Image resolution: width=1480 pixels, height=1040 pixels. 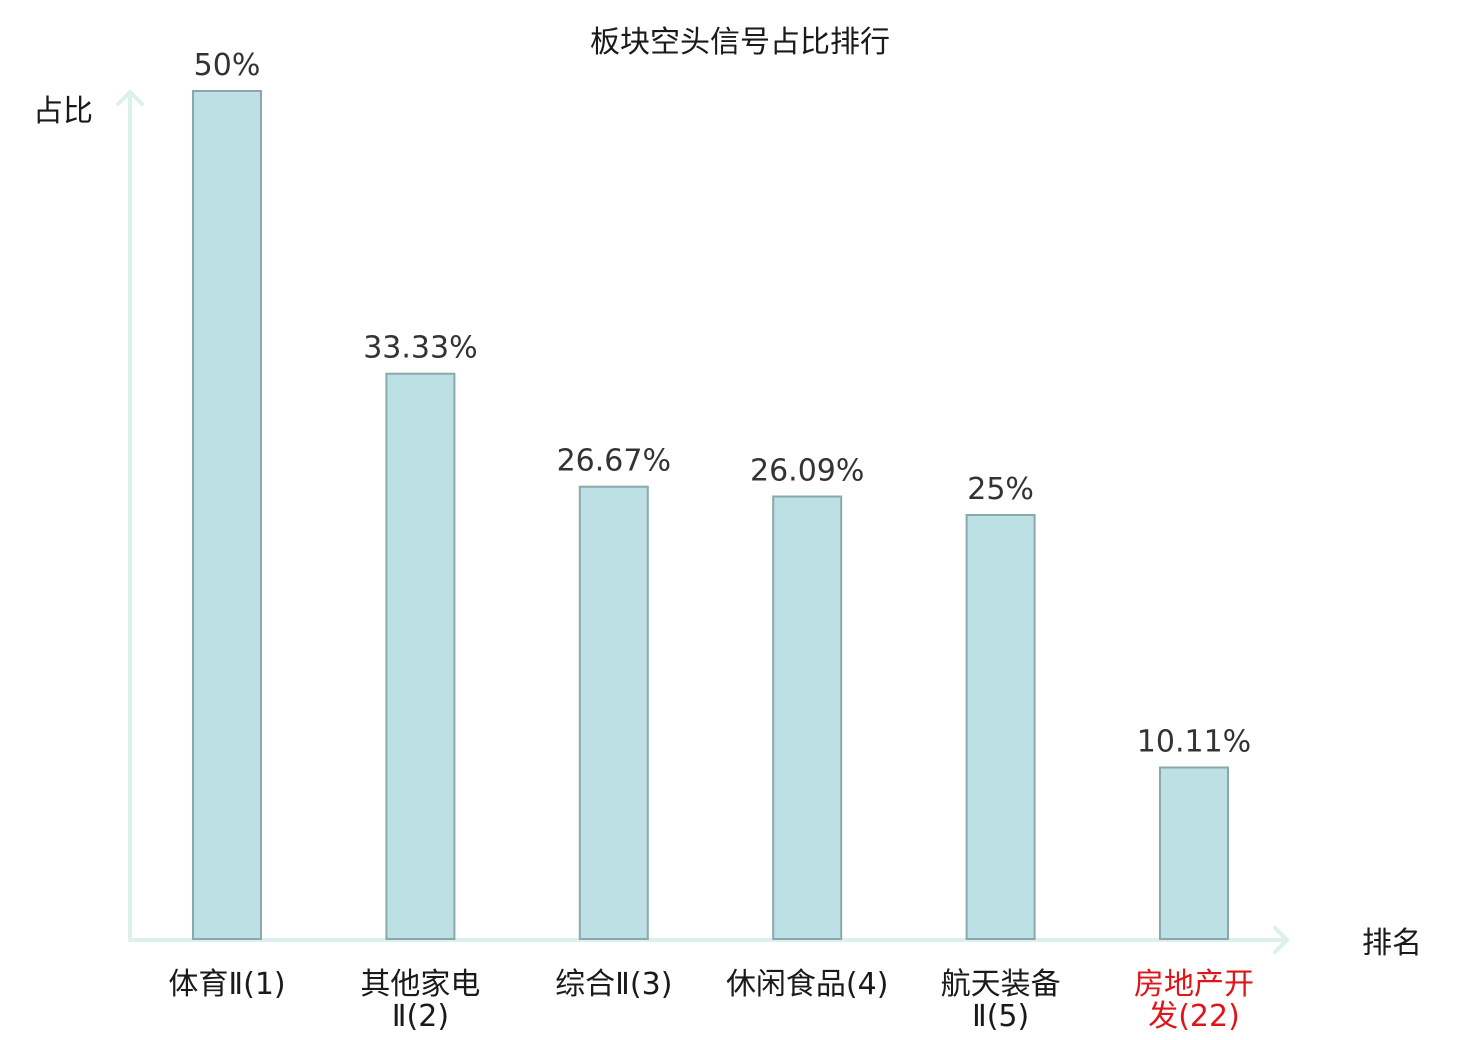 What do you see at coordinates (740, 42) in the screenshot?
I see `chart-title: 板块空头信号占比排行` at bounding box center [740, 42].